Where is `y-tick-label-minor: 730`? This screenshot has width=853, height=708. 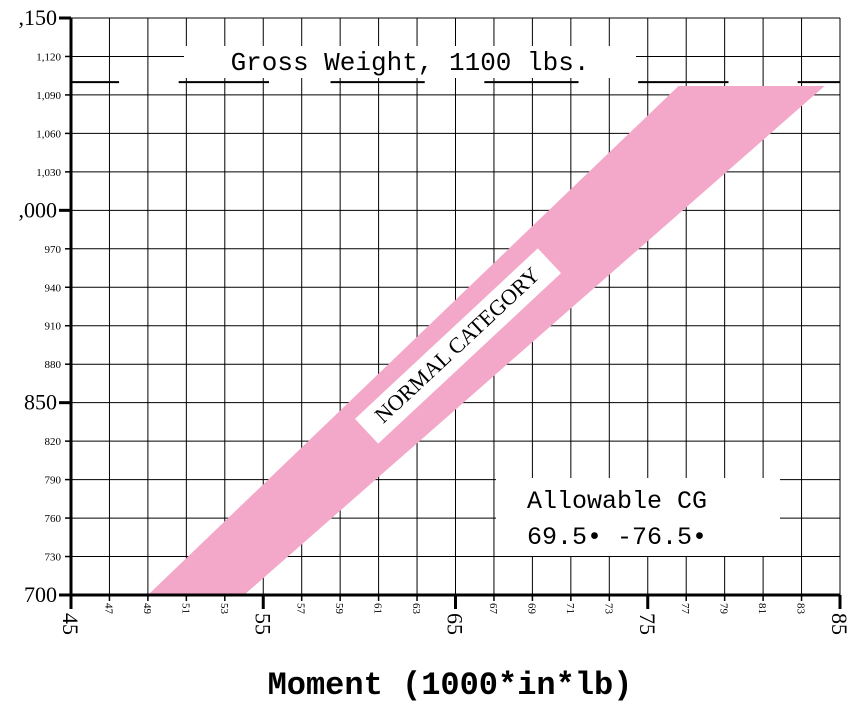 y-tick-label-minor: 730 is located at coordinates (53, 558).